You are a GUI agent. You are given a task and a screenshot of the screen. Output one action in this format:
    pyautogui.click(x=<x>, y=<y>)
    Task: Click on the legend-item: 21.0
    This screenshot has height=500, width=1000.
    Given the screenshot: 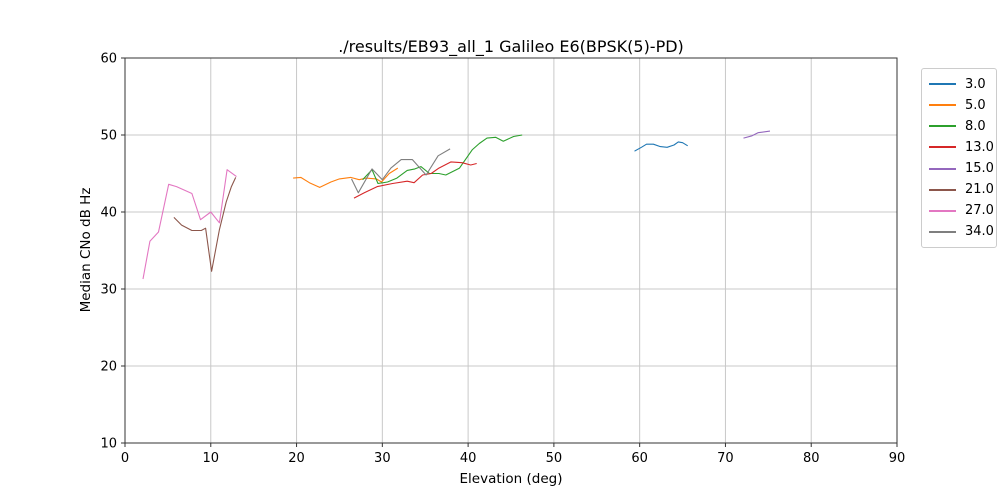 What is the action you would take?
    pyautogui.click(x=961, y=190)
    